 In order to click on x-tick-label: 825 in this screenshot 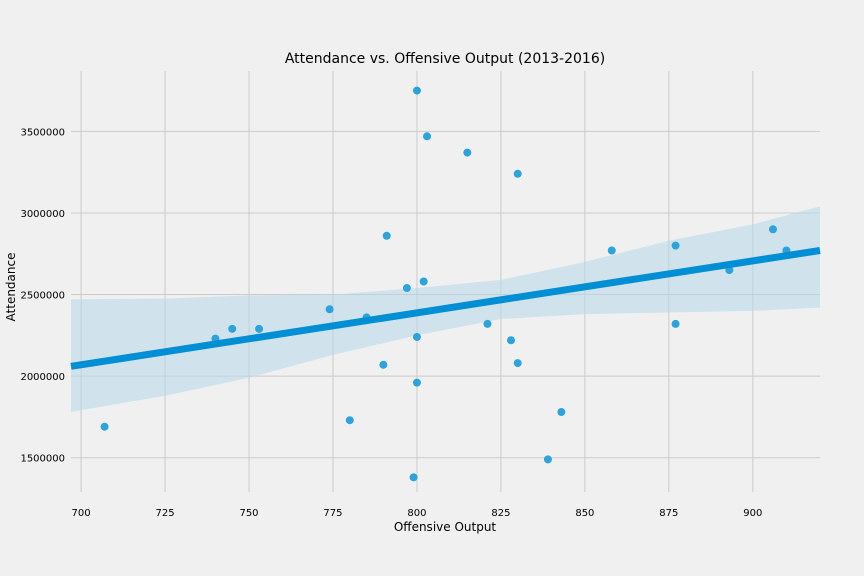, I will do `click(500, 513)`.